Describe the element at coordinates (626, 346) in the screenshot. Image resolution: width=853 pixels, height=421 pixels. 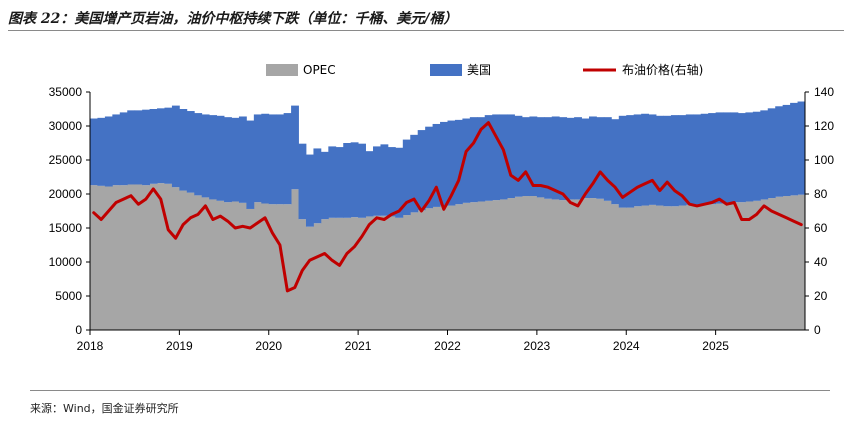
I see `x-tick-label: 2024` at that location.